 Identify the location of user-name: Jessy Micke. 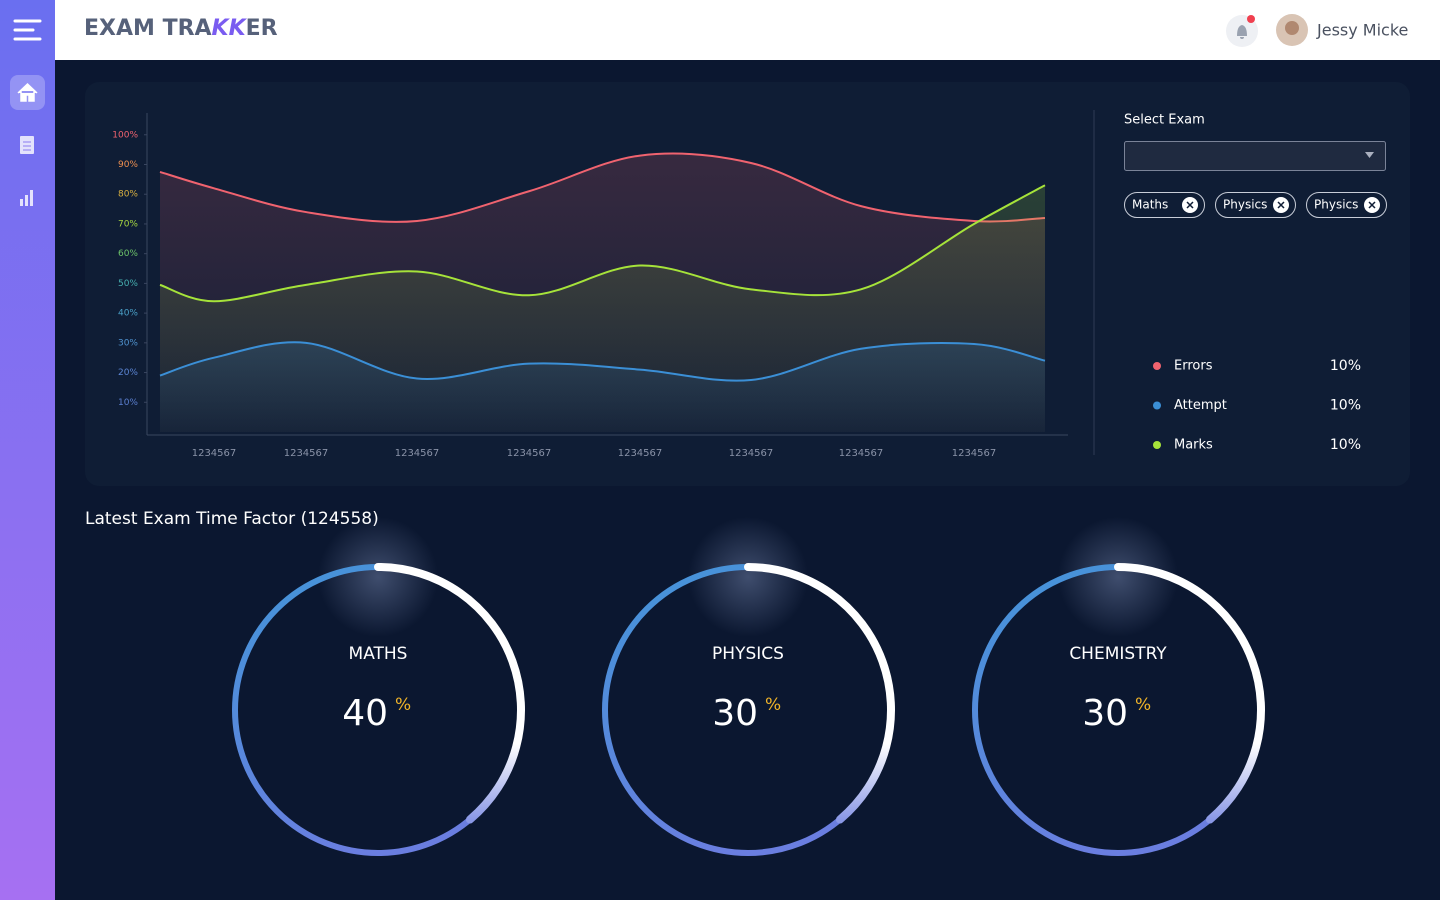
(1362, 30).